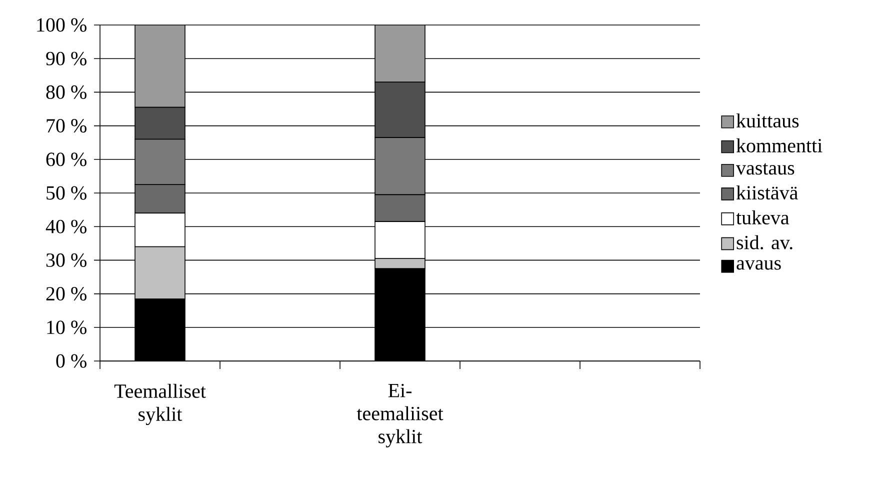  Describe the element at coordinates (160, 405) in the screenshot. I see `x-tick-label: Teemalliset syklit` at that location.